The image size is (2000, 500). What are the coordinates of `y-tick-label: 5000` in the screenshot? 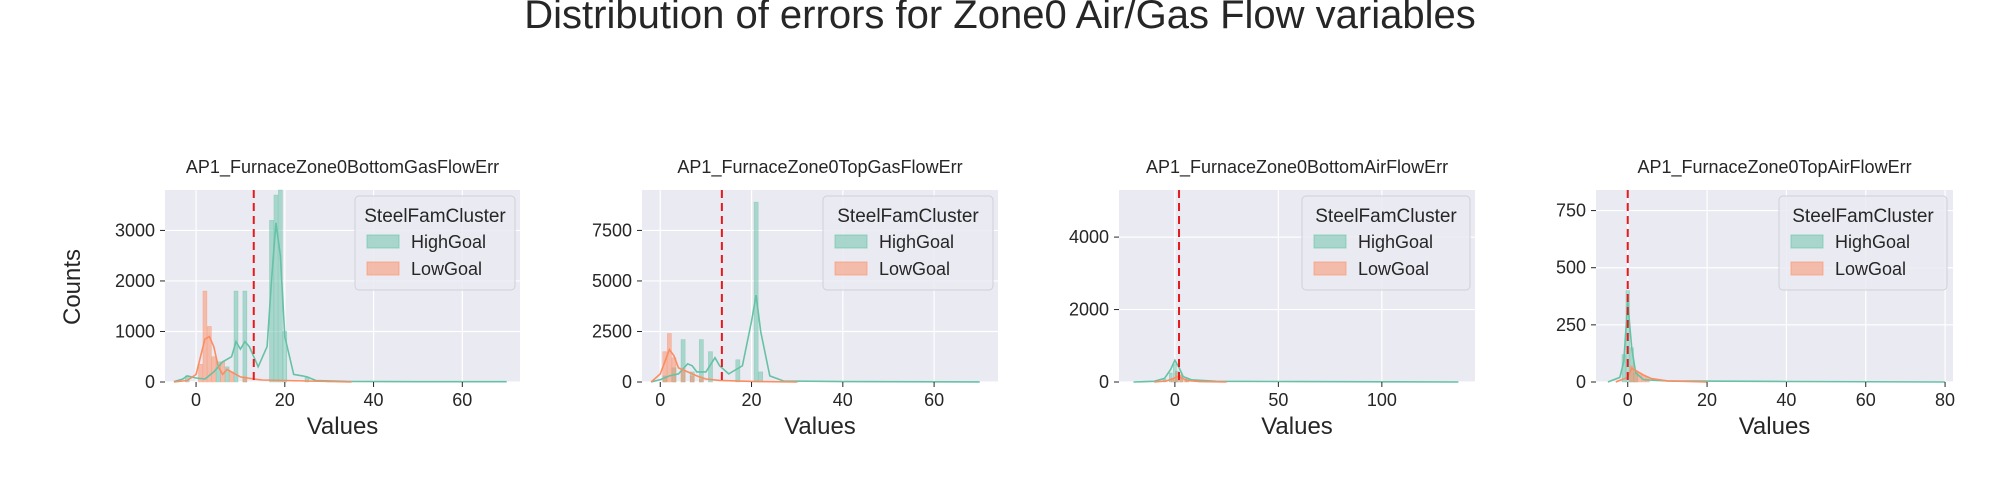 It's located at (612, 281).